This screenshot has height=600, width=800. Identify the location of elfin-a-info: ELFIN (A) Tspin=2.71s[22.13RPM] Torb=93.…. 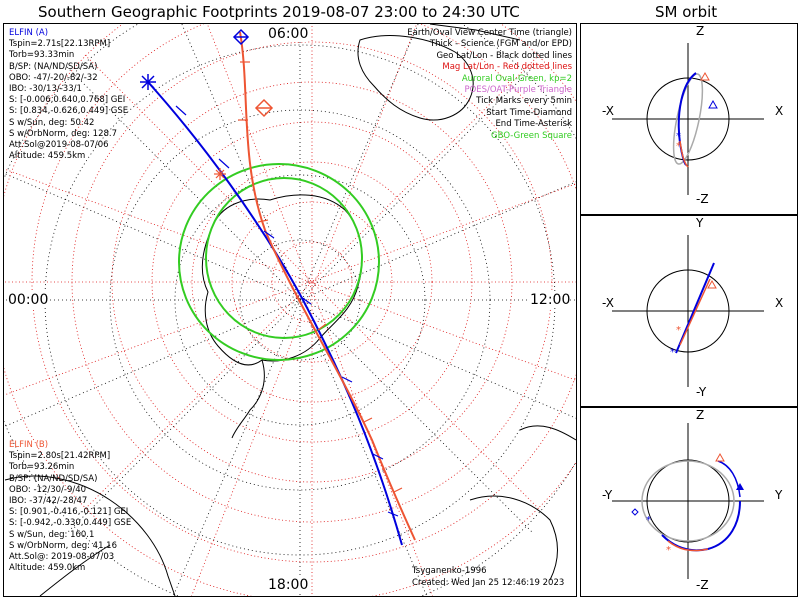
(68, 95).